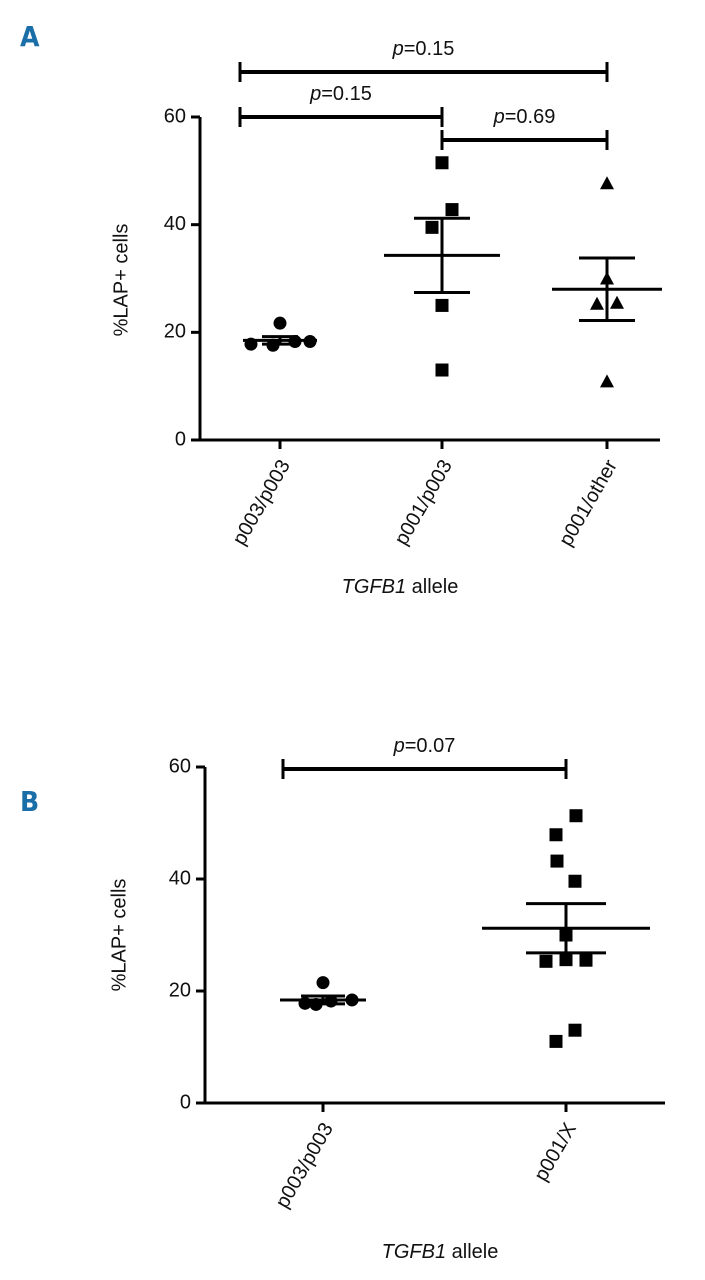  I want to click on x-tick-label: p001/other, so click(588, 503).